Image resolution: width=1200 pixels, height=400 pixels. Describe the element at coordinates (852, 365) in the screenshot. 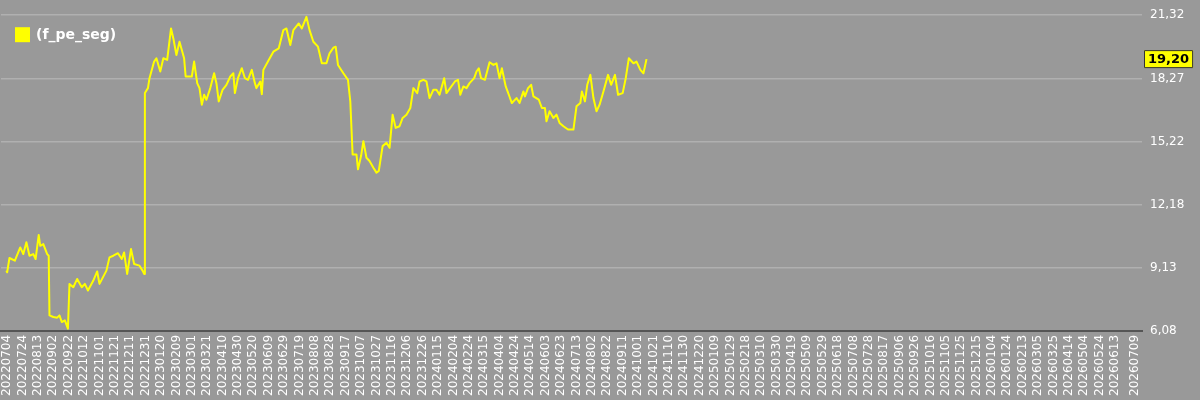

I see `x-tick-label: 20250708` at that location.